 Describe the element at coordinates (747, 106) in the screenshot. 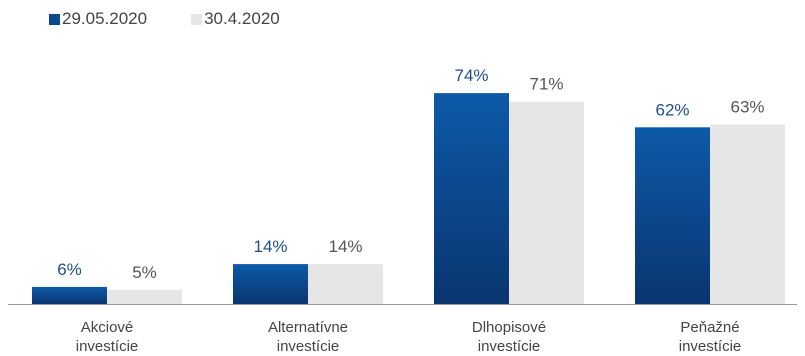

I see `data-label-series-2-cat-4: 63%` at that location.